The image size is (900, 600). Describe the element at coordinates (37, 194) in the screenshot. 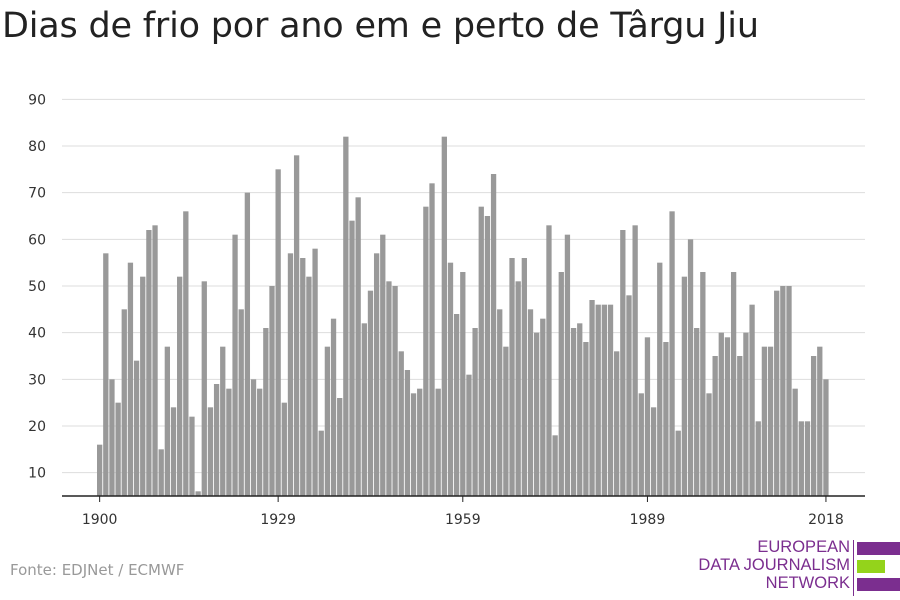

I see `y-tick-label: 70` at that location.